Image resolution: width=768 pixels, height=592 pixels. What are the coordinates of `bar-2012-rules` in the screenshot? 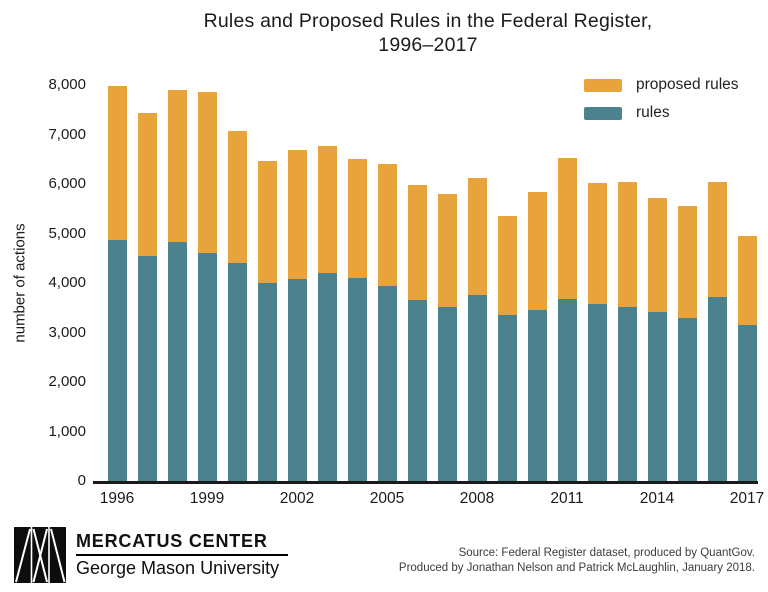 It's located at (597, 392).